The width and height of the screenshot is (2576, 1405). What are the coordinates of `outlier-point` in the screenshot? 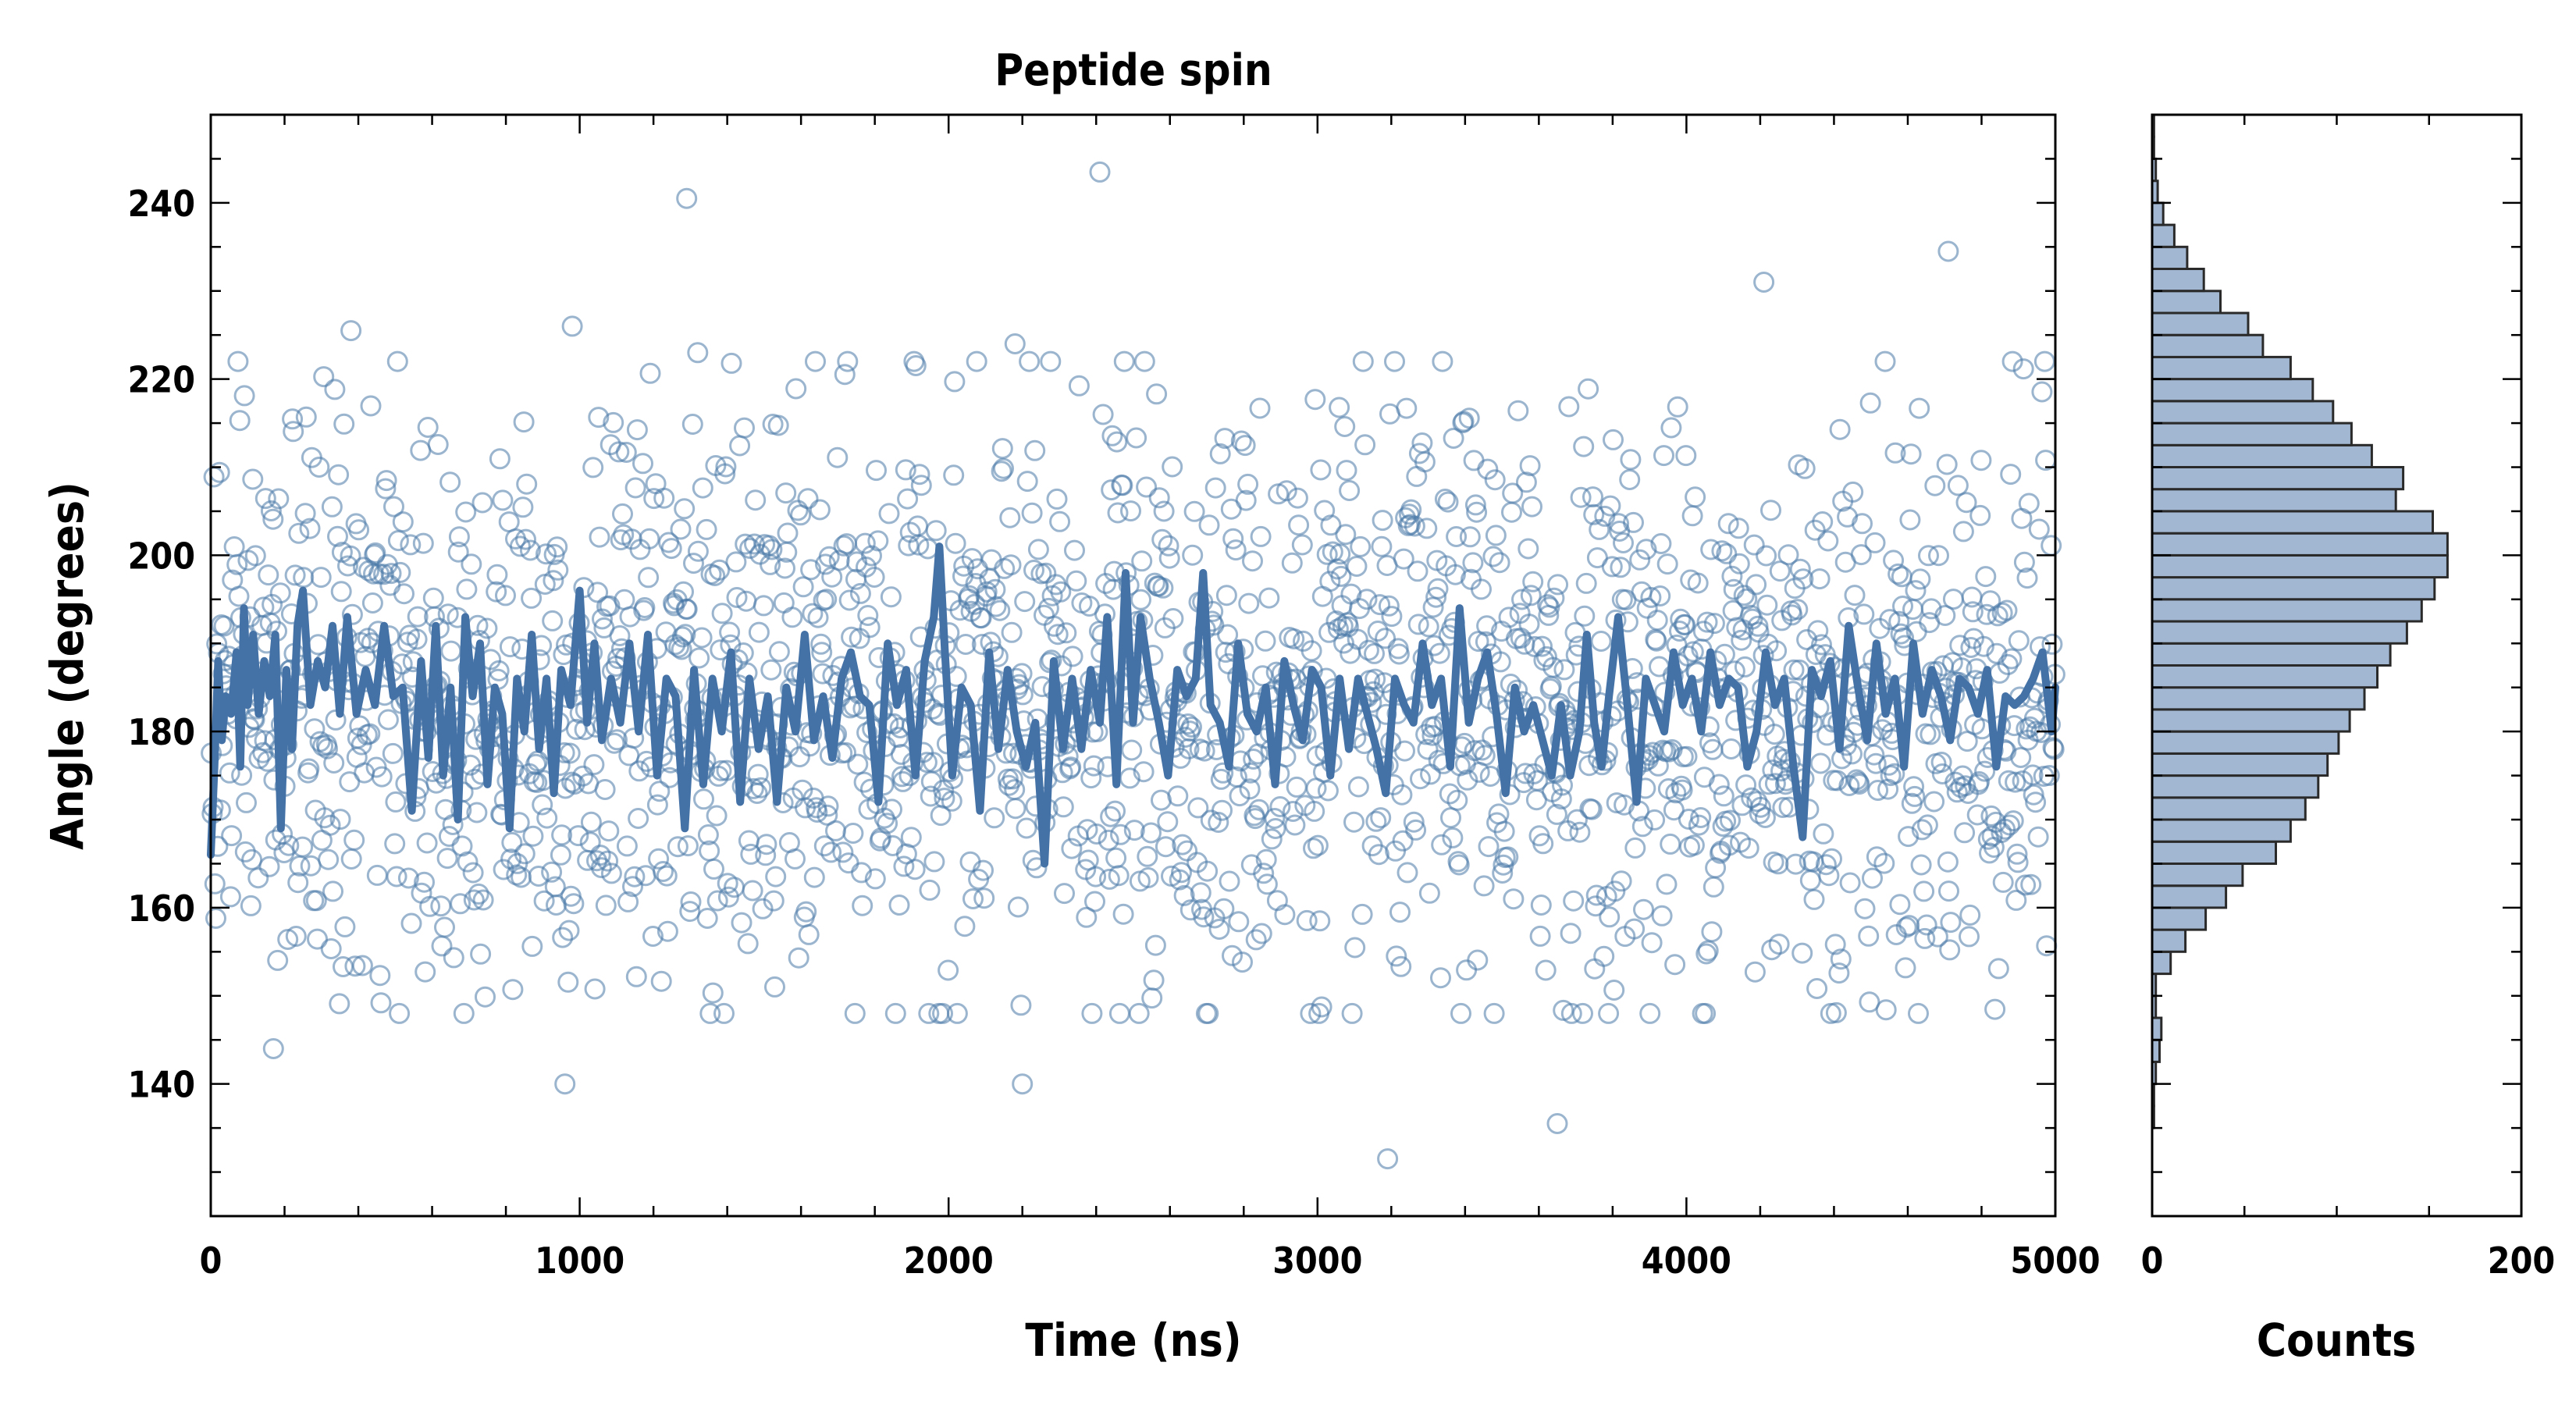 It's located at (1015, 343).